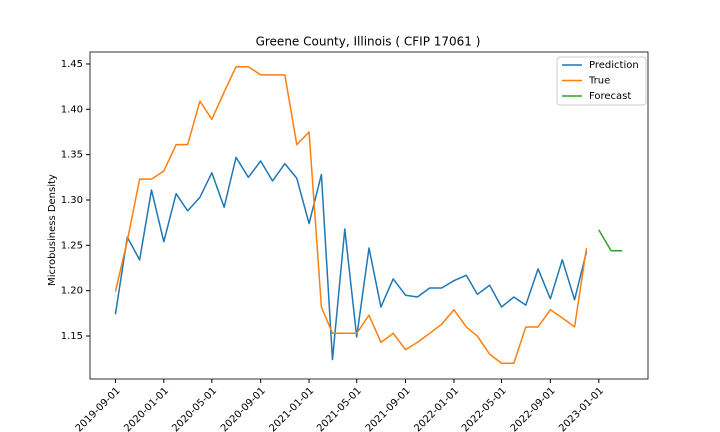 Image resolution: width=720 pixels, height=432 pixels. What do you see at coordinates (72, 336) in the screenshot?
I see `y-tick-label: 1.15` at bounding box center [72, 336].